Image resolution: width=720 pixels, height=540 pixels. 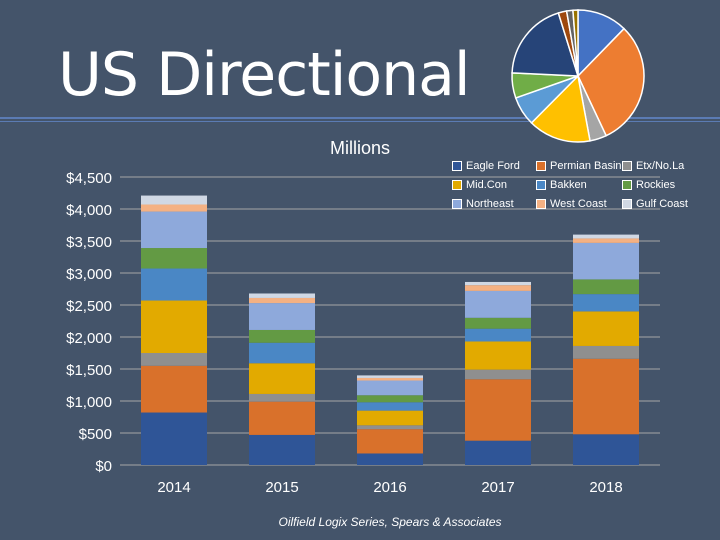 What do you see at coordinates (89, 338) in the screenshot?
I see `y-tick-label: $2,000` at bounding box center [89, 338].